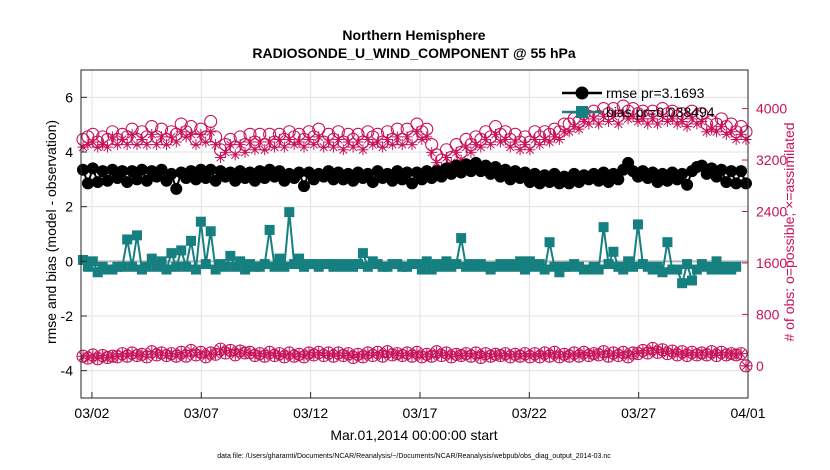 The height and width of the screenshot is (470, 830). What do you see at coordinates (529, 413) in the screenshot?
I see `x-tick-label: 03/22` at bounding box center [529, 413].